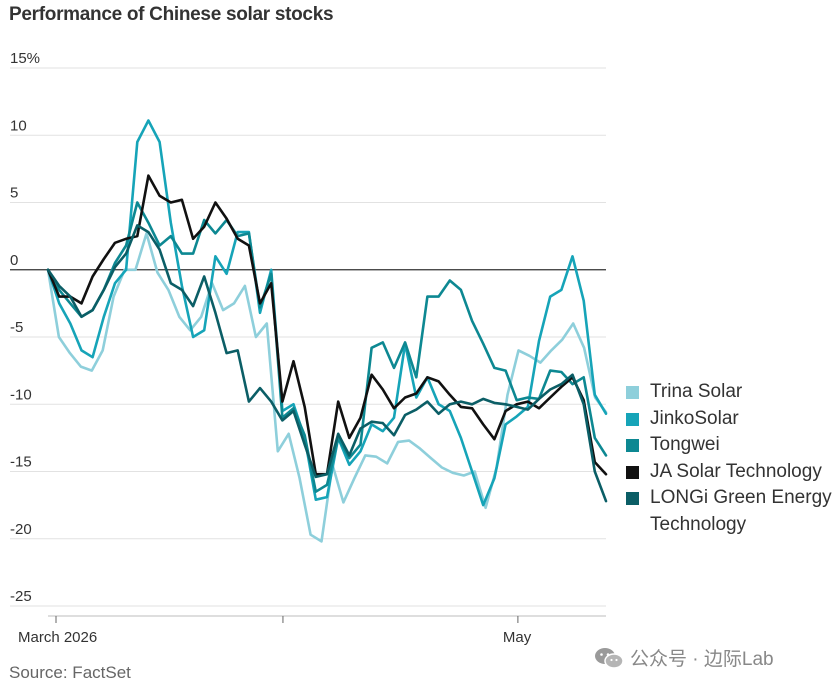  I want to click on legend-label: Tongwei, so click(685, 444).